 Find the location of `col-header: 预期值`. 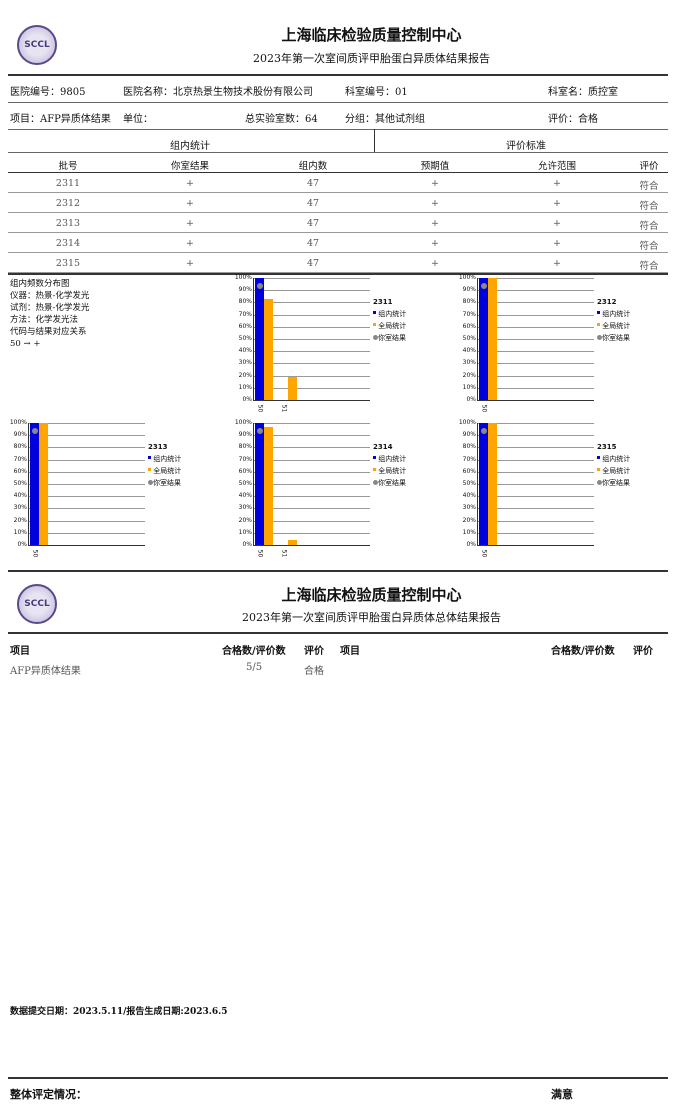

col-header: 预期值 is located at coordinates (435, 166).